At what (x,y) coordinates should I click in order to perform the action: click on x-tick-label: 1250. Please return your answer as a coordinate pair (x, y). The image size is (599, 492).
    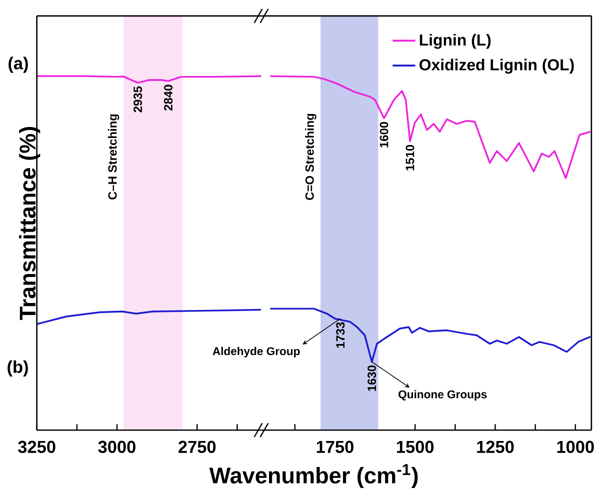
    Looking at the image, I should click on (495, 446).